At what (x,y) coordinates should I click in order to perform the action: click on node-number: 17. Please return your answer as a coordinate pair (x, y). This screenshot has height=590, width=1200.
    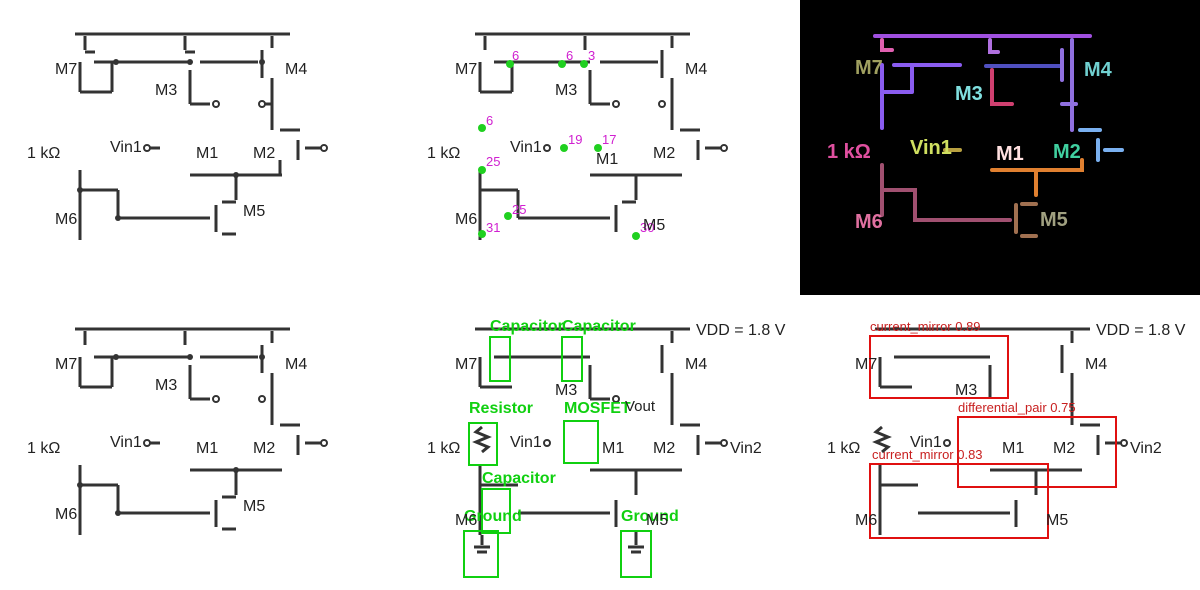
    Looking at the image, I should click on (609, 139).